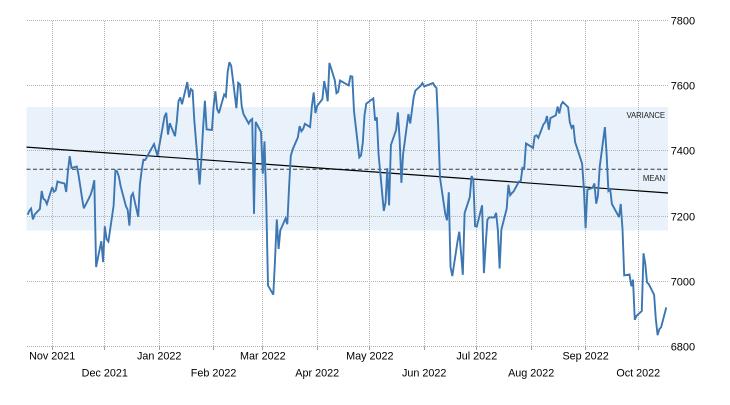 The width and height of the screenshot is (730, 405). I want to click on svg-text: Oct 2022, so click(638, 374).